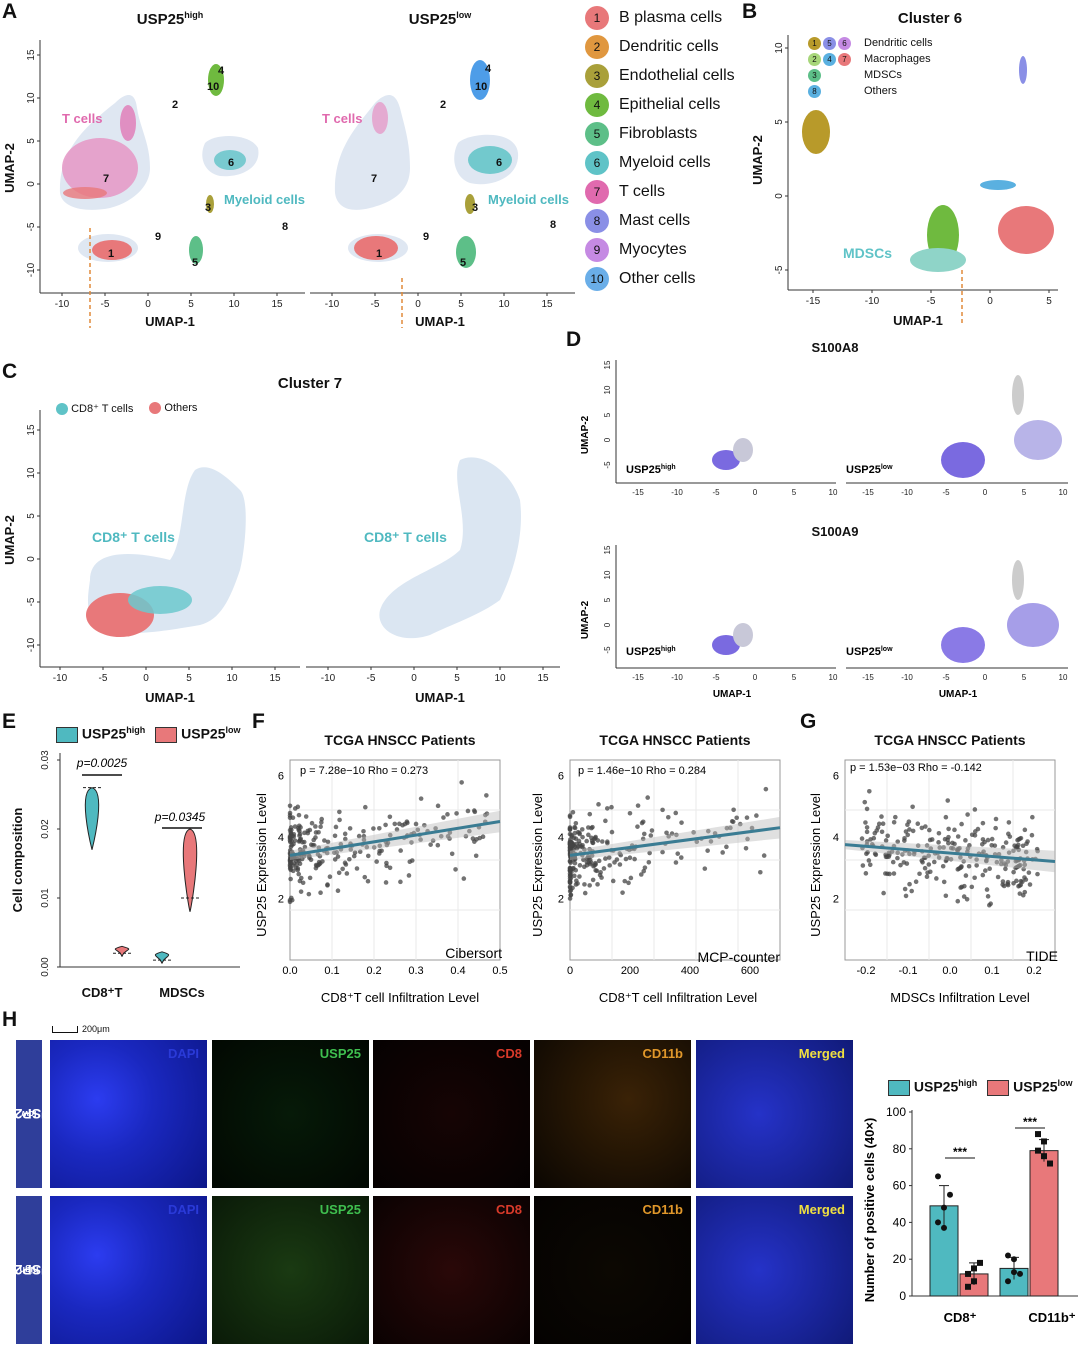 The width and height of the screenshot is (1080, 1346). Describe the element at coordinates (637, 221) in the screenshot. I see `legend-item-8: 8 Mast cells` at that location.